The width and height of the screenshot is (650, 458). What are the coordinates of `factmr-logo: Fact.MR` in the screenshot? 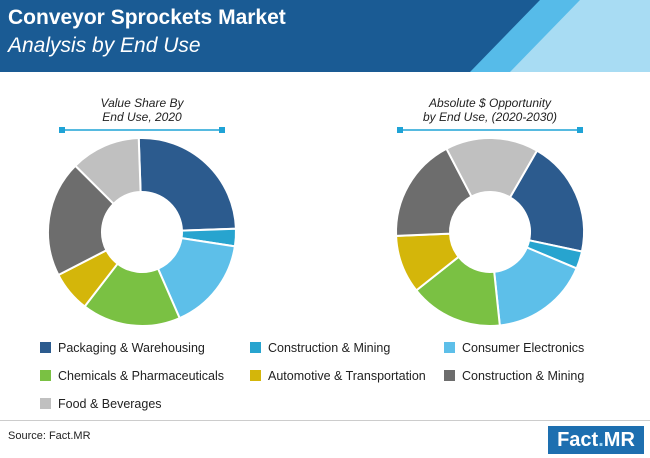 It's located at (596, 440).